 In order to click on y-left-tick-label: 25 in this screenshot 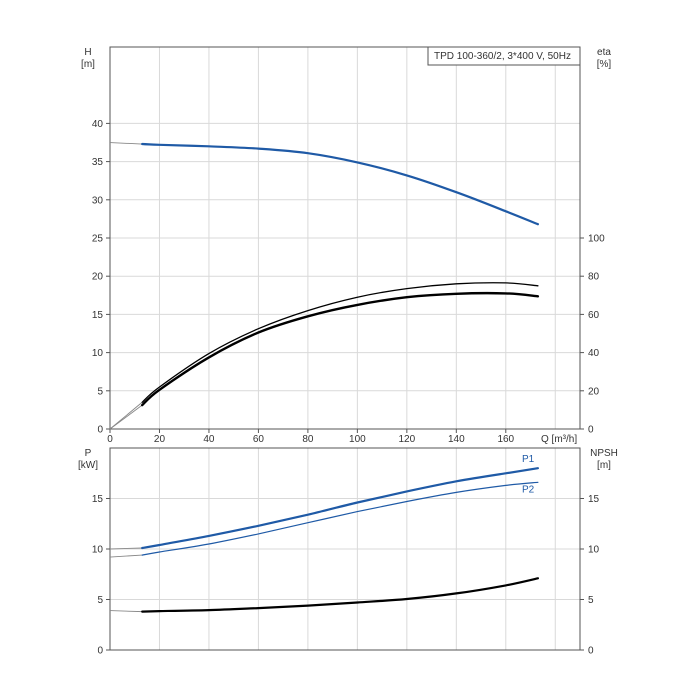, I will do `click(98, 239)`.